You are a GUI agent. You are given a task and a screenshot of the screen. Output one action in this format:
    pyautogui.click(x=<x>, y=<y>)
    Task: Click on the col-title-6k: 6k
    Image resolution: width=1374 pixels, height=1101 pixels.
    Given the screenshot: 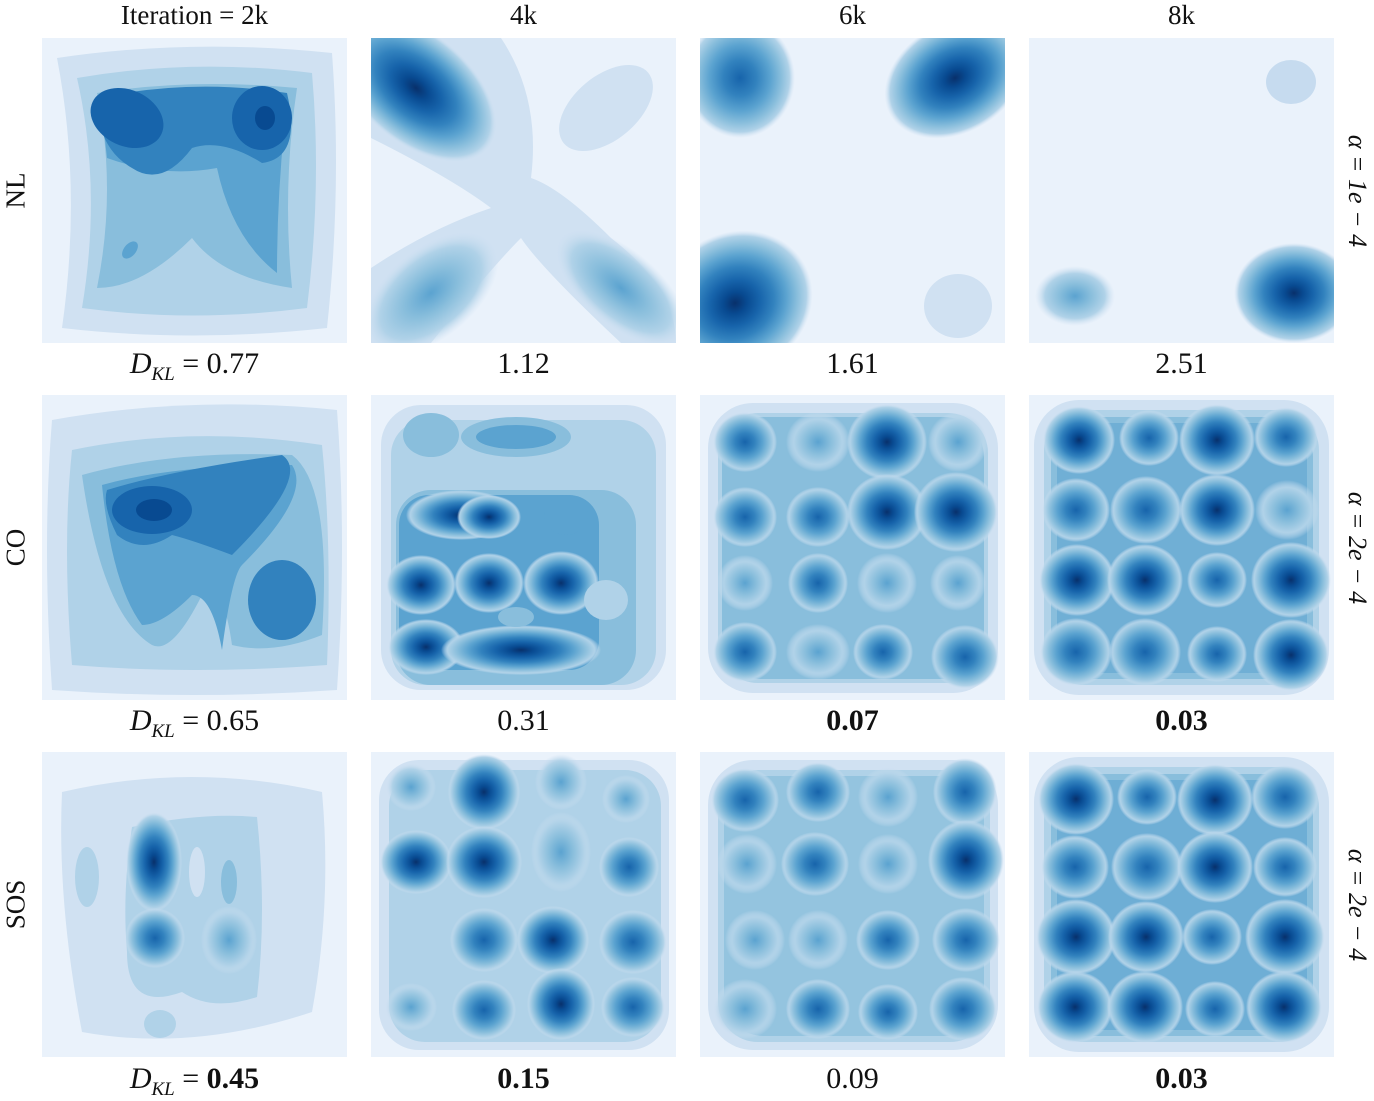 What is the action you would take?
    pyautogui.click(x=852, y=15)
    